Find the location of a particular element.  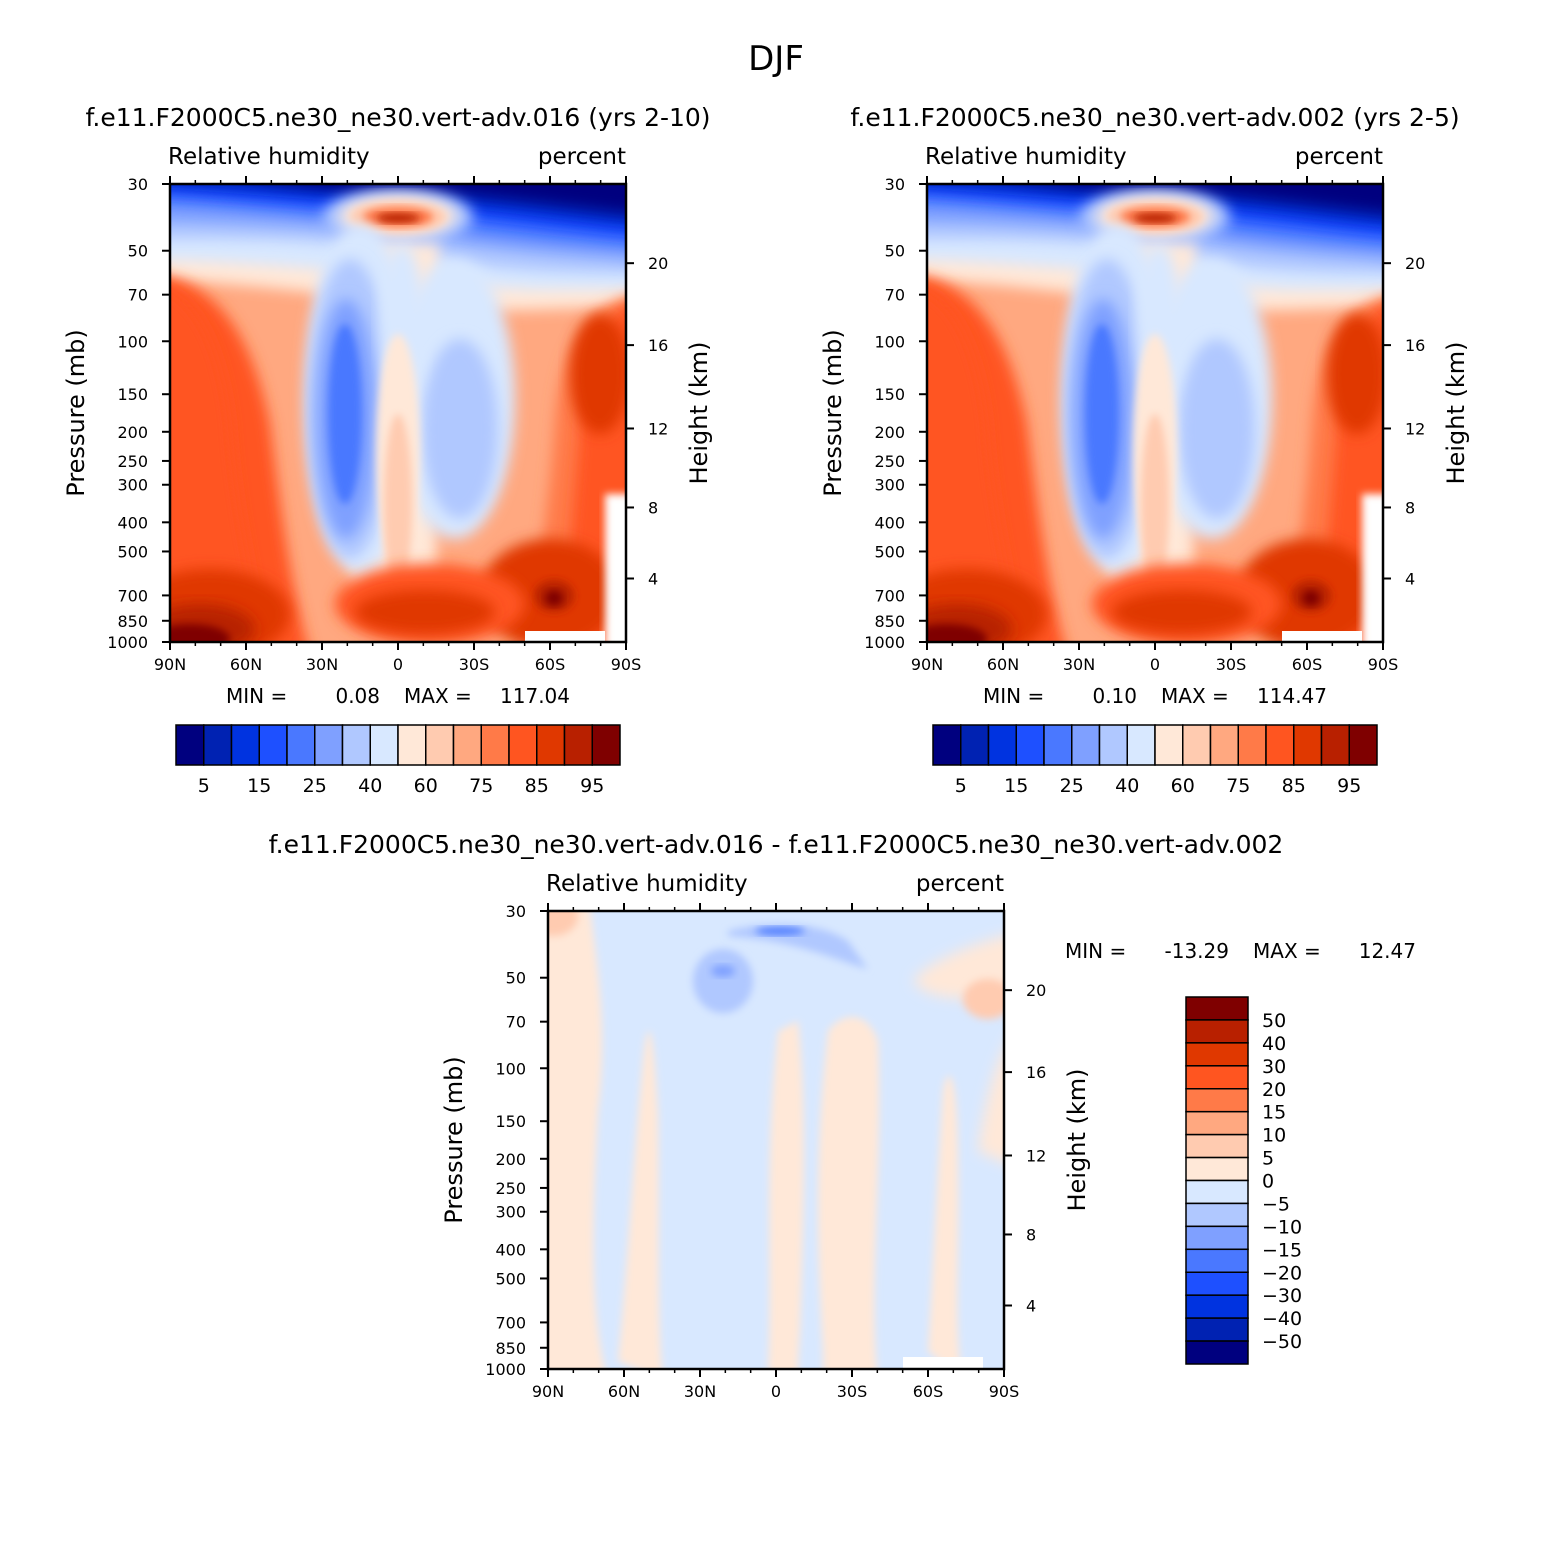

y-tick-label: 30 is located at coordinates (895, 184).